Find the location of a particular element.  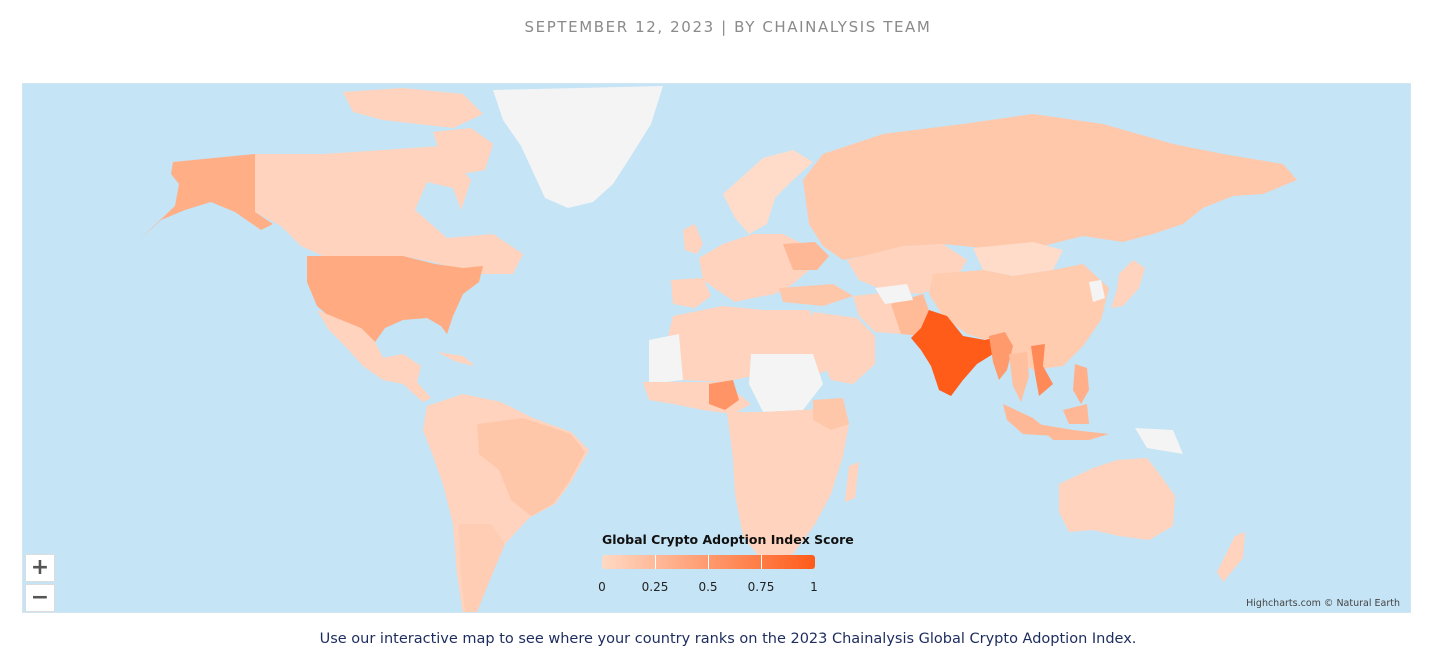

map-credits: Highcharts.com © Natural Earth is located at coordinates (1323, 603).